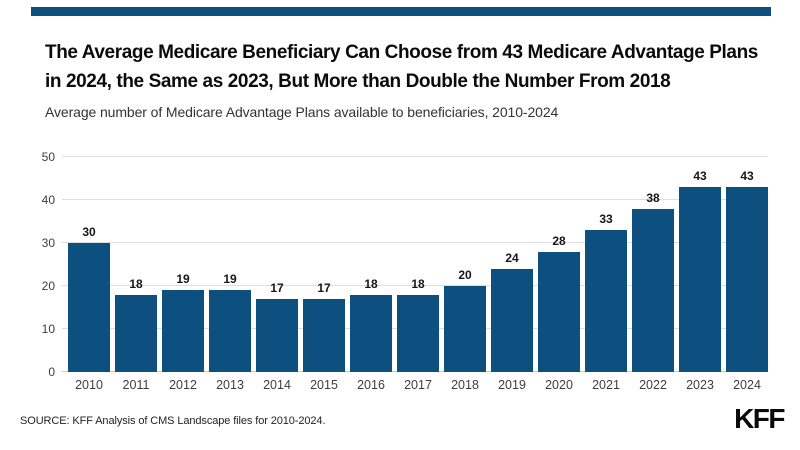  What do you see at coordinates (700, 385) in the screenshot?
I see `x-axis-tick-label: 2023` at bounding box center [700, 385].